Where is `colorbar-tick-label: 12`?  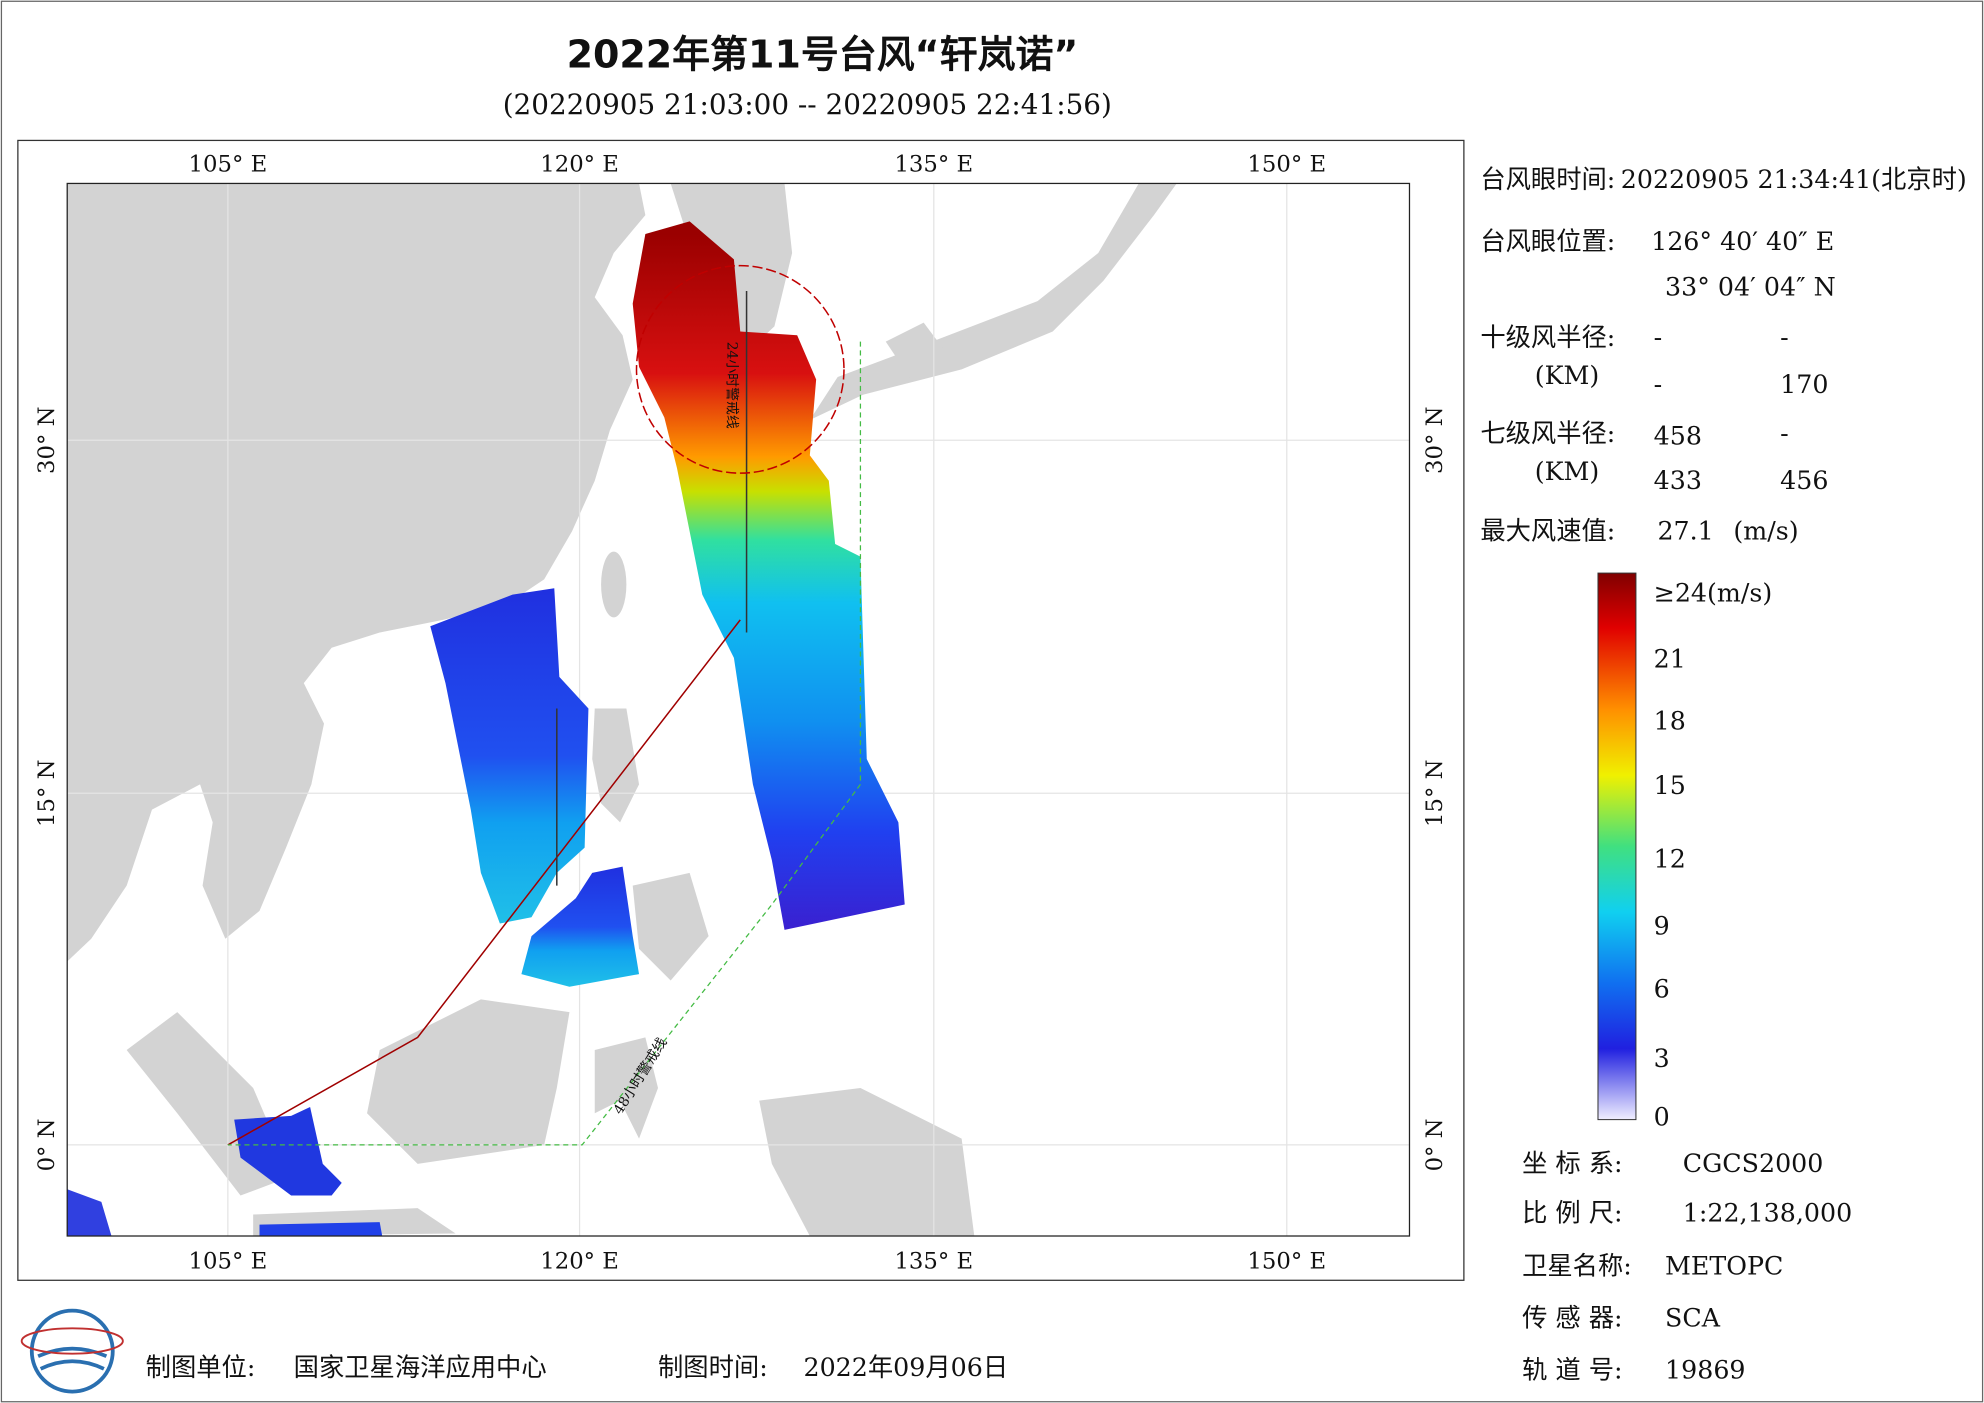
colorbar-tick-label: 12 is located at coordinates (1670, 858).